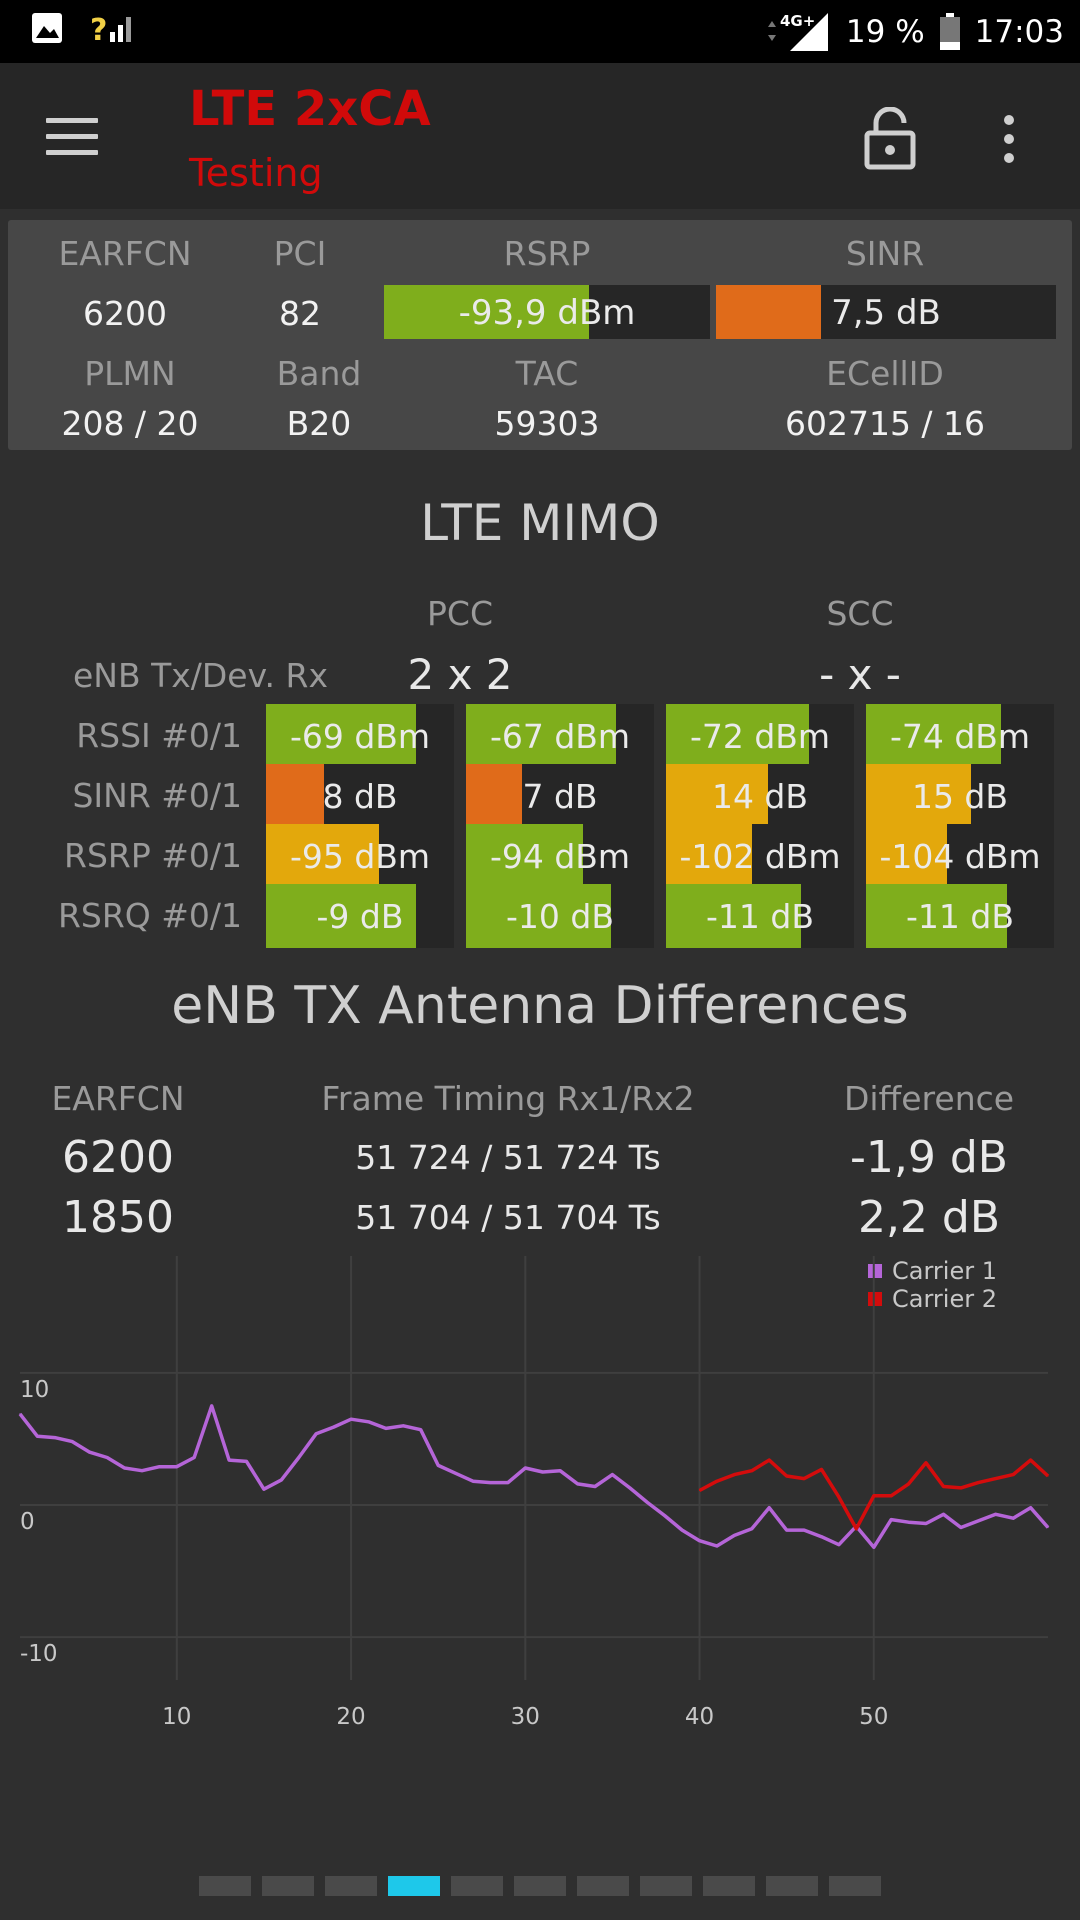 The height and width of the screenshot is (1920, 1080). I want to click on mimo-row-label: SINR #0/1, so click(157, 795).